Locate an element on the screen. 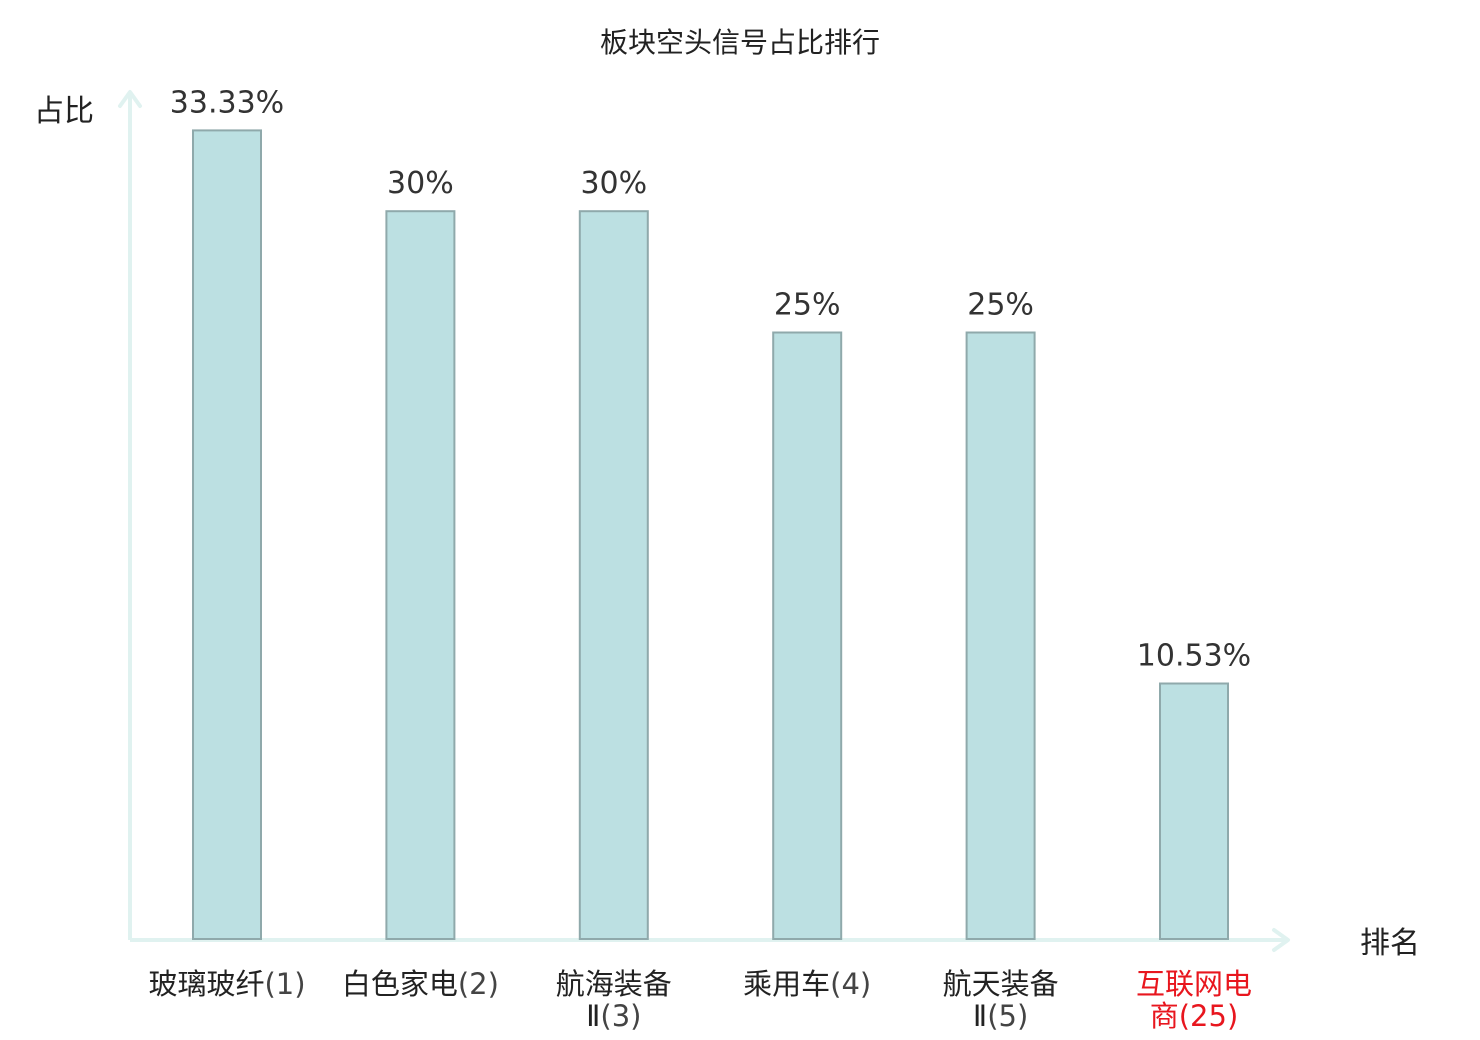 The width and height of the screenshot is (1480, 1040). category-label-4: 乘用车(4) is located at coordinates (807, 984).